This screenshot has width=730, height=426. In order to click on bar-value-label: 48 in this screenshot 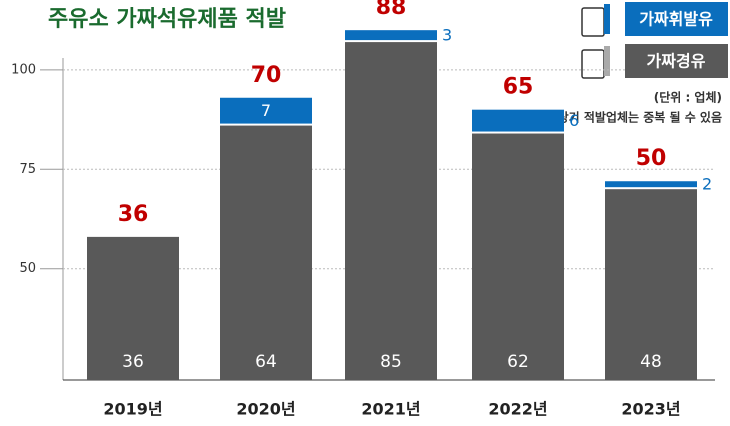, I will do `click(651, 362)`.